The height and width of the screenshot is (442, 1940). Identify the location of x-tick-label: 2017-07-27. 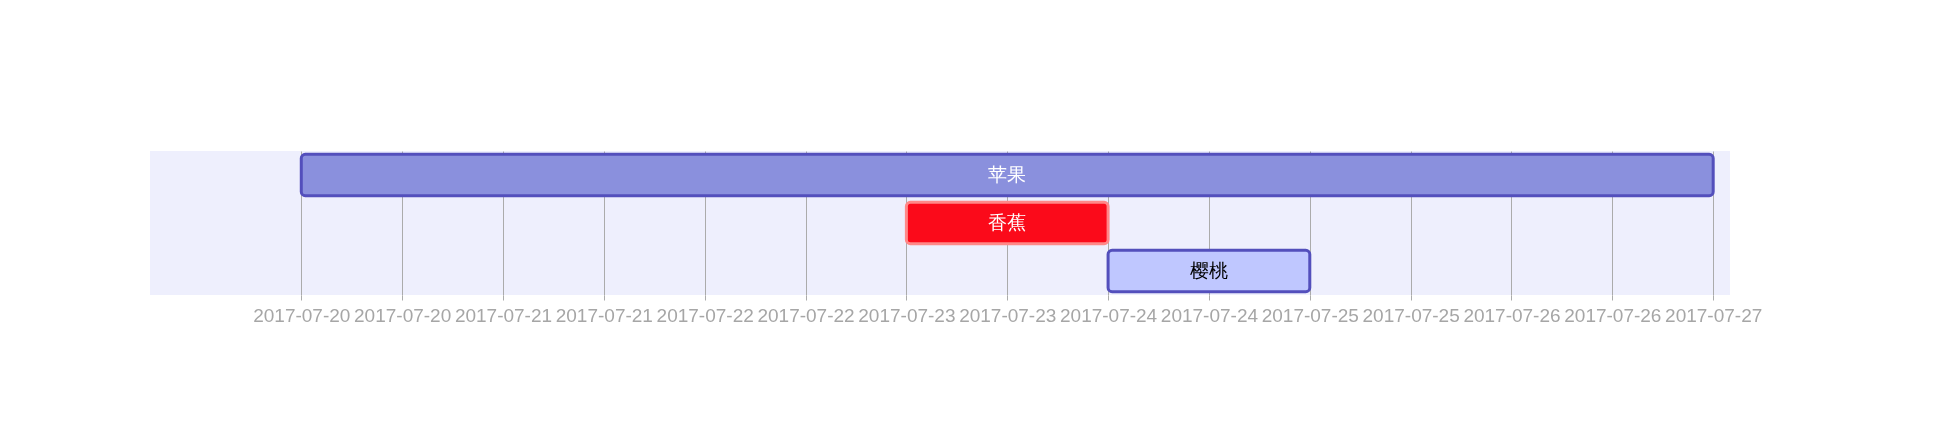
(1714, 315).